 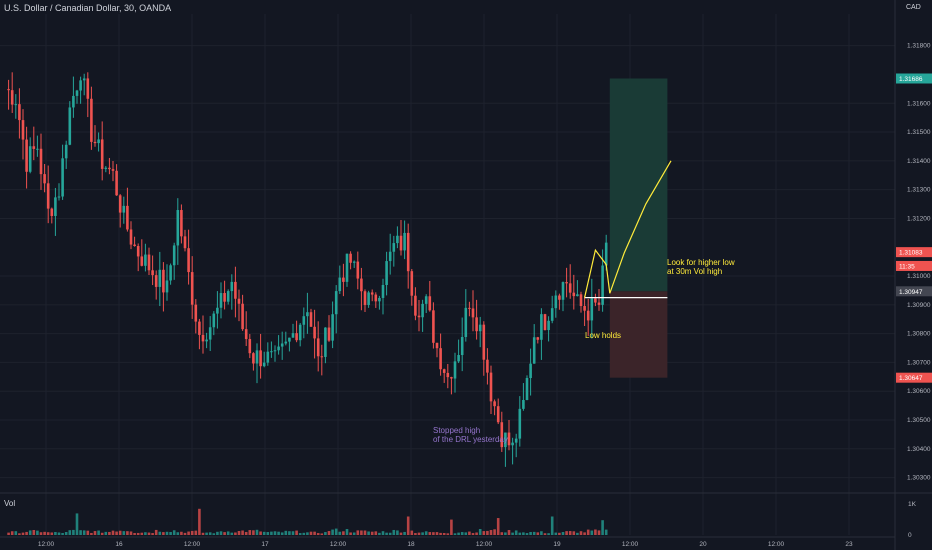 What do you see at coordinates (911, 253) in the screenshot?
I see `last-price-badge: 1.31083` at bounding box center [911, 253].